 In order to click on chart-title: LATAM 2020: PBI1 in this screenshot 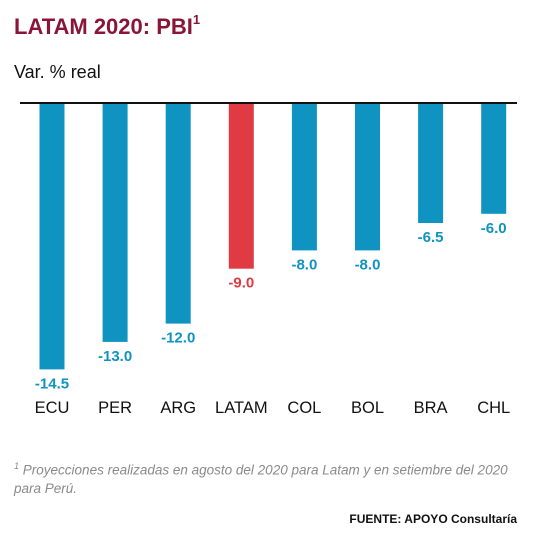, I will do `click(107, 26)`.